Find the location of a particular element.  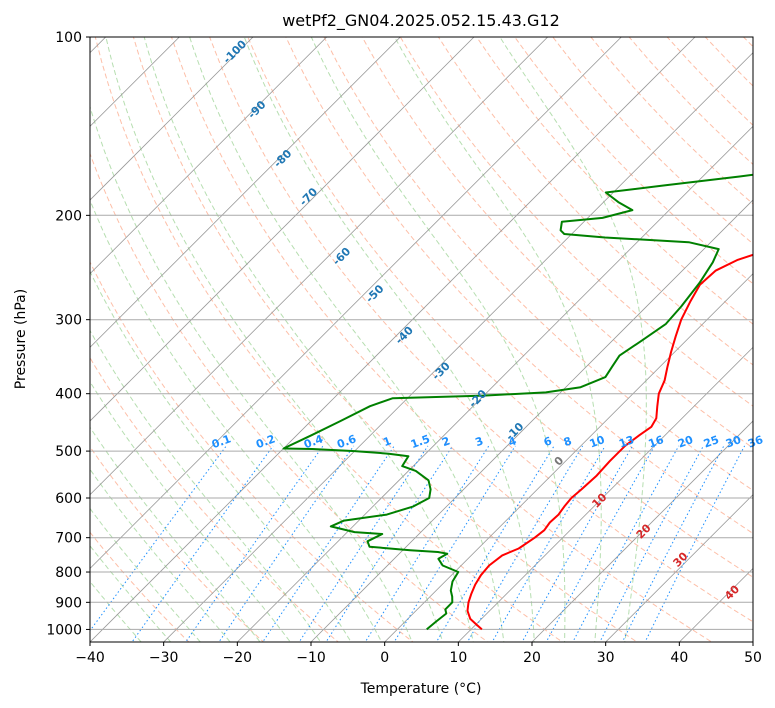

mixing-ratio-label: 0.1 is located at coordinates (221, 441).